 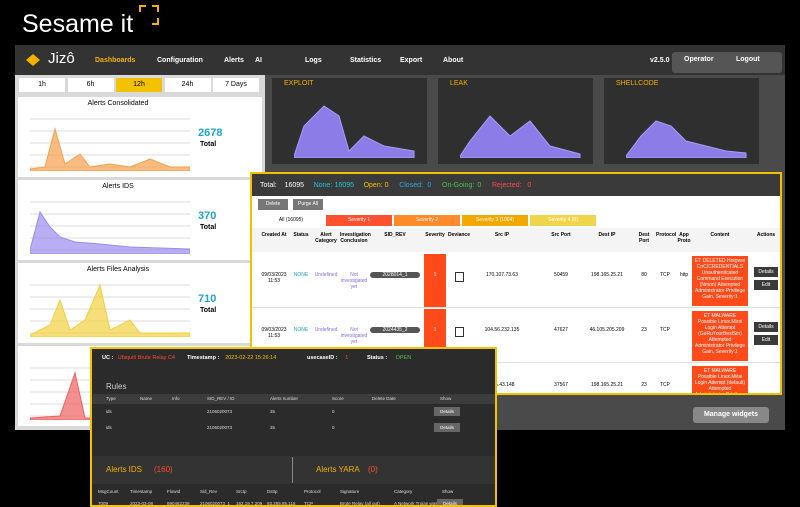 What do you see at coordinates (366, 60) in the screenshot?
I see `nav-item: Statistics` at bounding box center [366, 60].